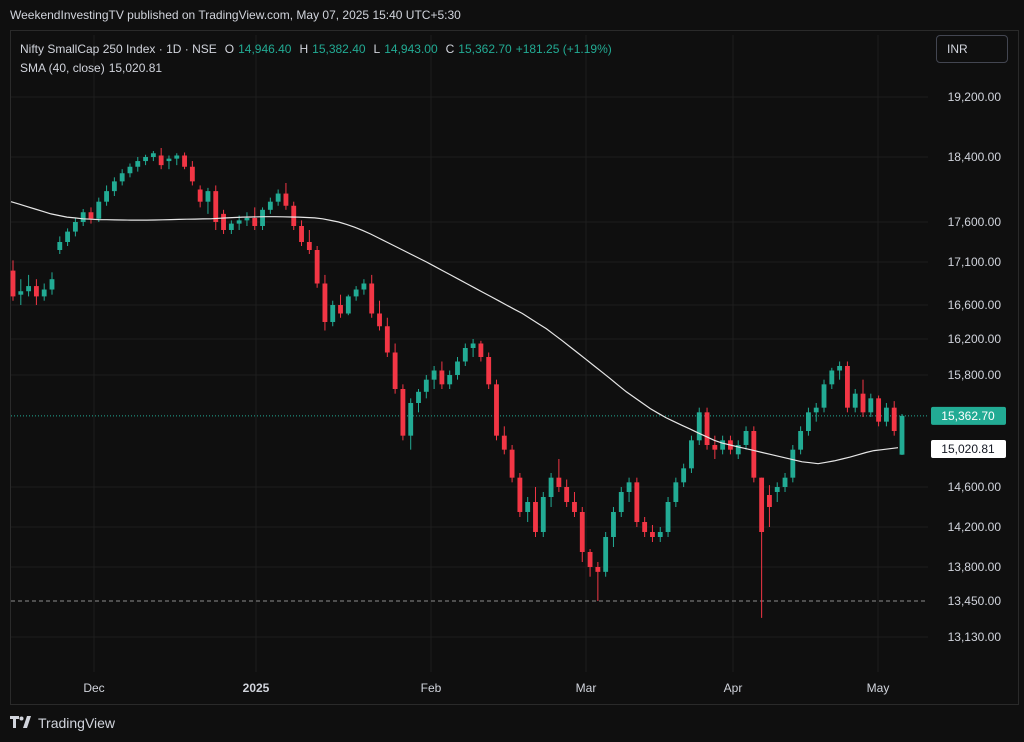  Describe the element at coordinates (256, 688) in the screenshot. I see `x-tick-label: 2025` at that location.